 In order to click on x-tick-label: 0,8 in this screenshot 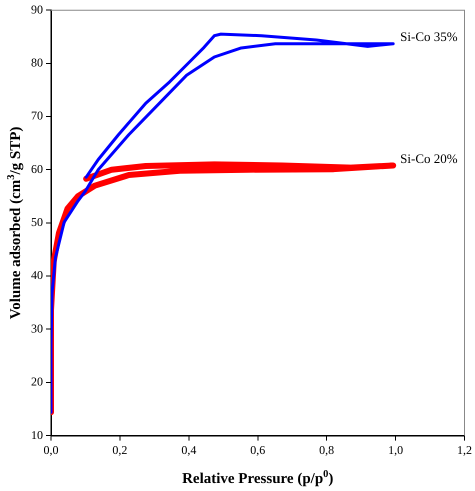, I will do `click(326, 449)`.